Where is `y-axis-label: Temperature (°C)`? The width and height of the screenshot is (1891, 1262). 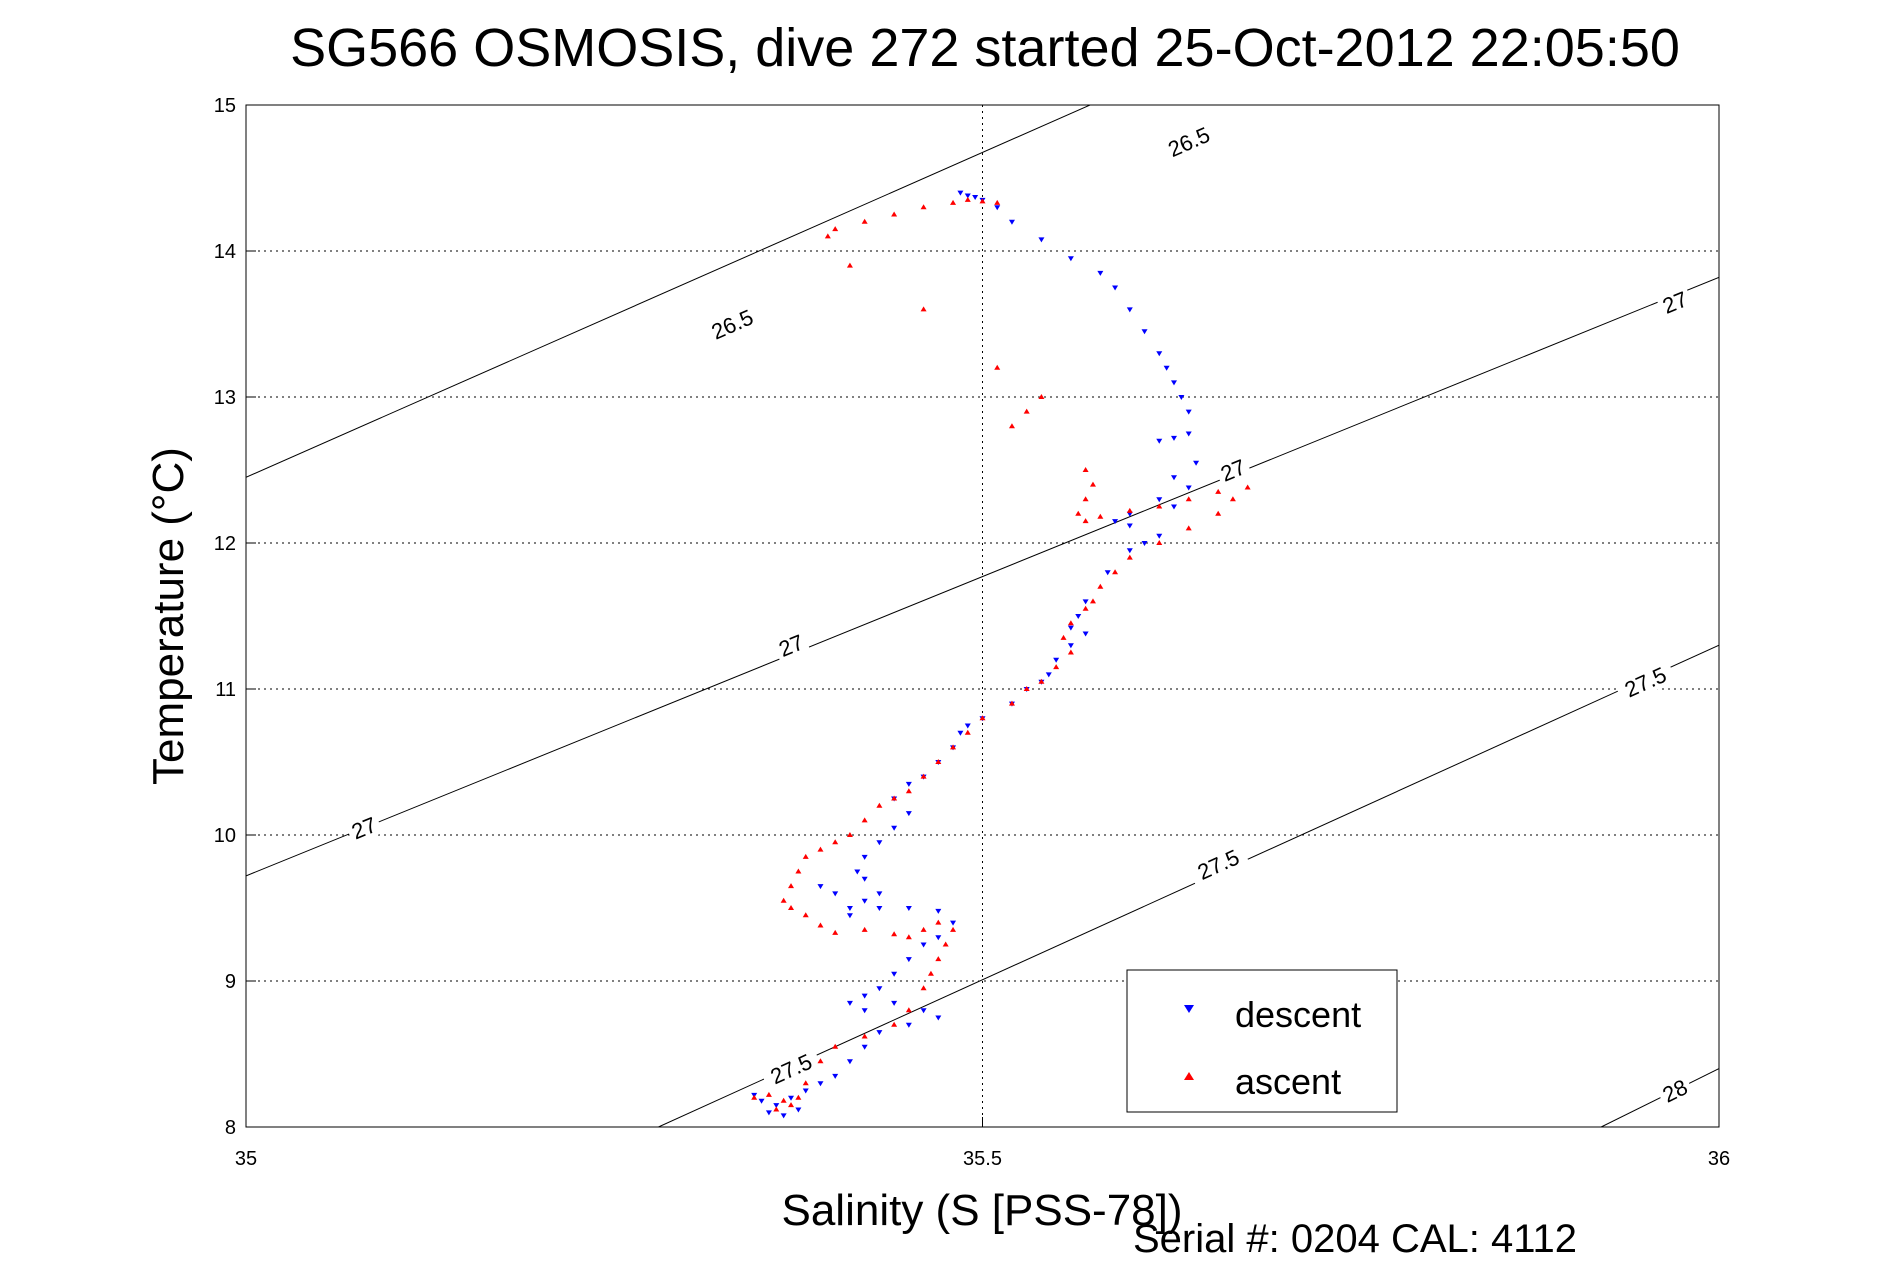 y-axis-label: Temperature (°C) is located at coordinates (168, 616).